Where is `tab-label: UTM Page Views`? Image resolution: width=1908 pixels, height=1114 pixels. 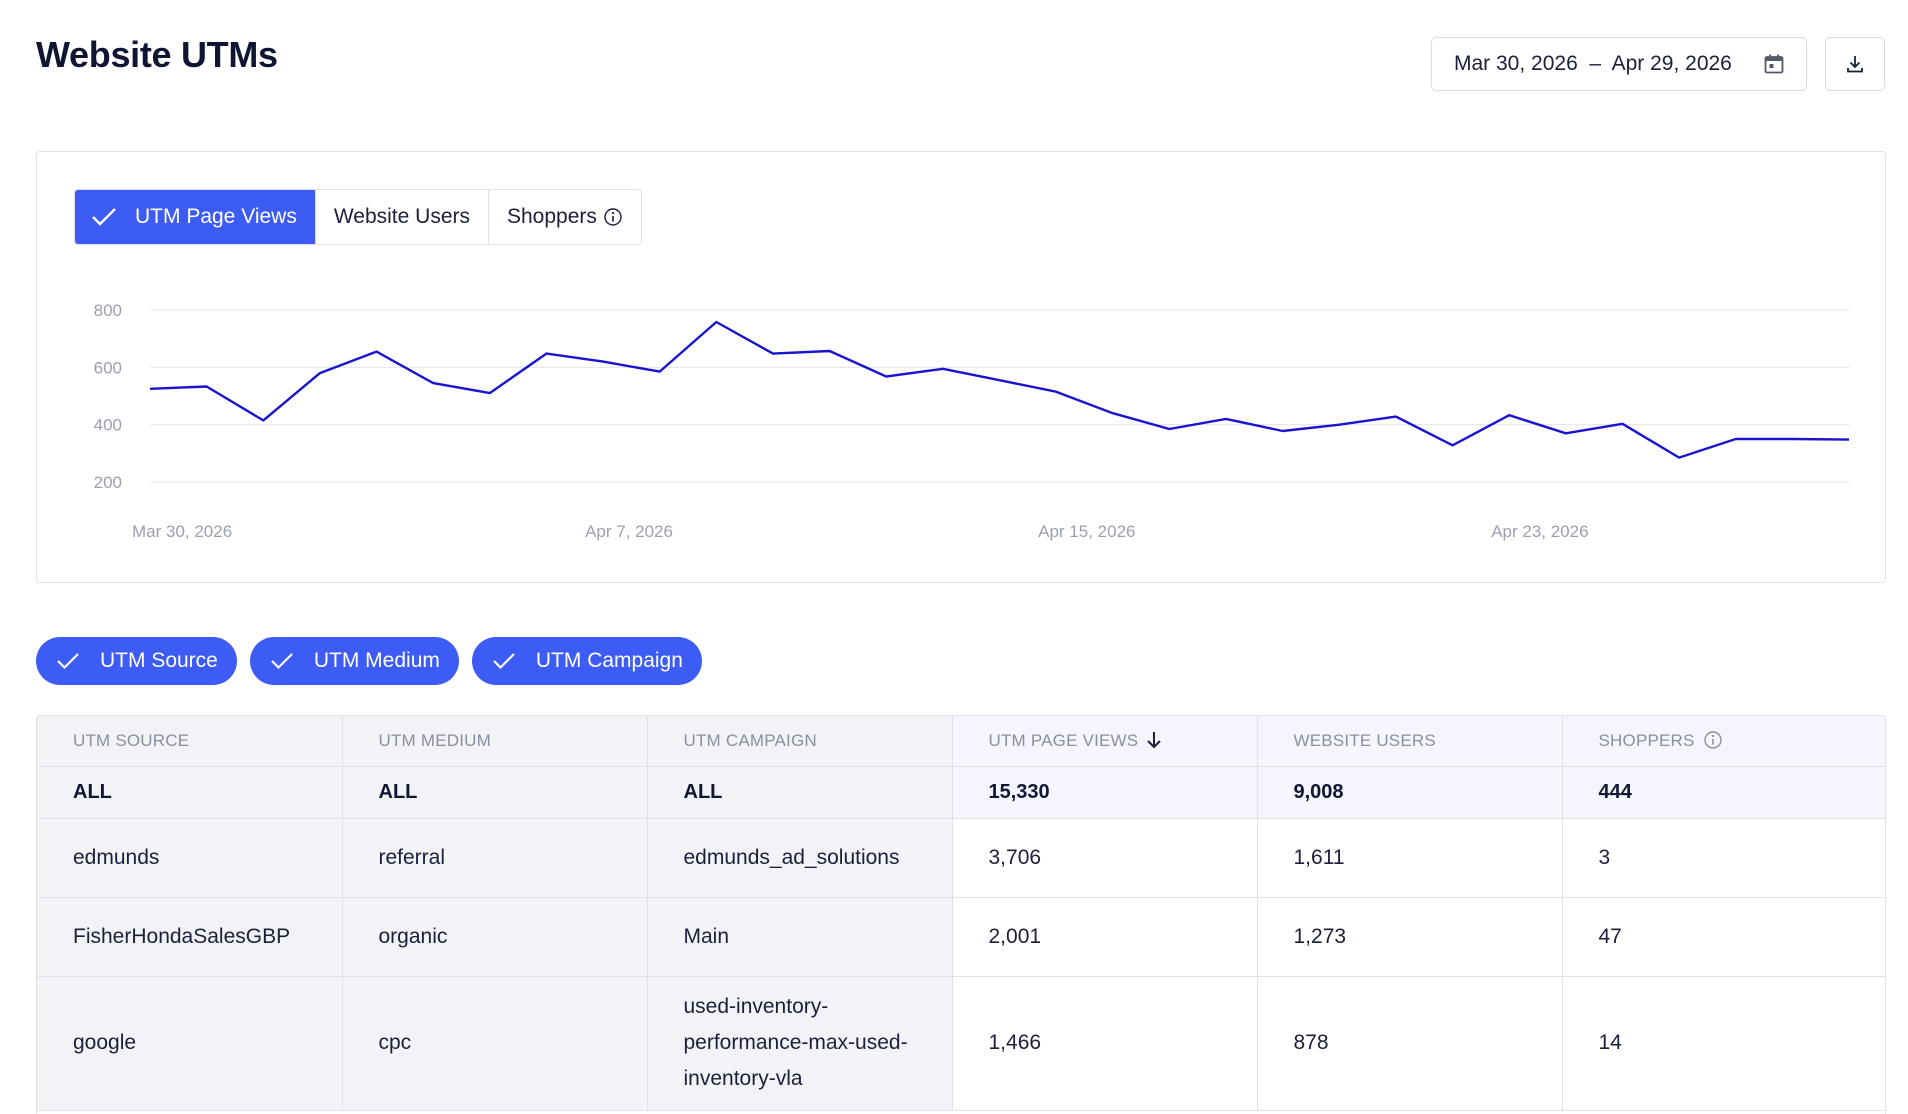 tab-label: UTM Page Views is located at coordinates (216, 216).